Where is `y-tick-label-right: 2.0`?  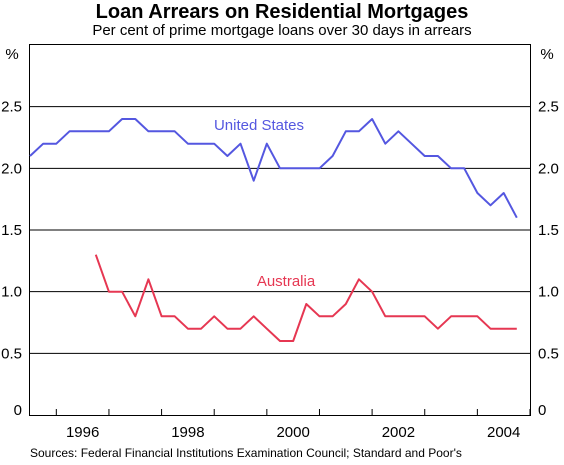 y-tick-label-right: 2.0 is located at coordinates (548, 168).